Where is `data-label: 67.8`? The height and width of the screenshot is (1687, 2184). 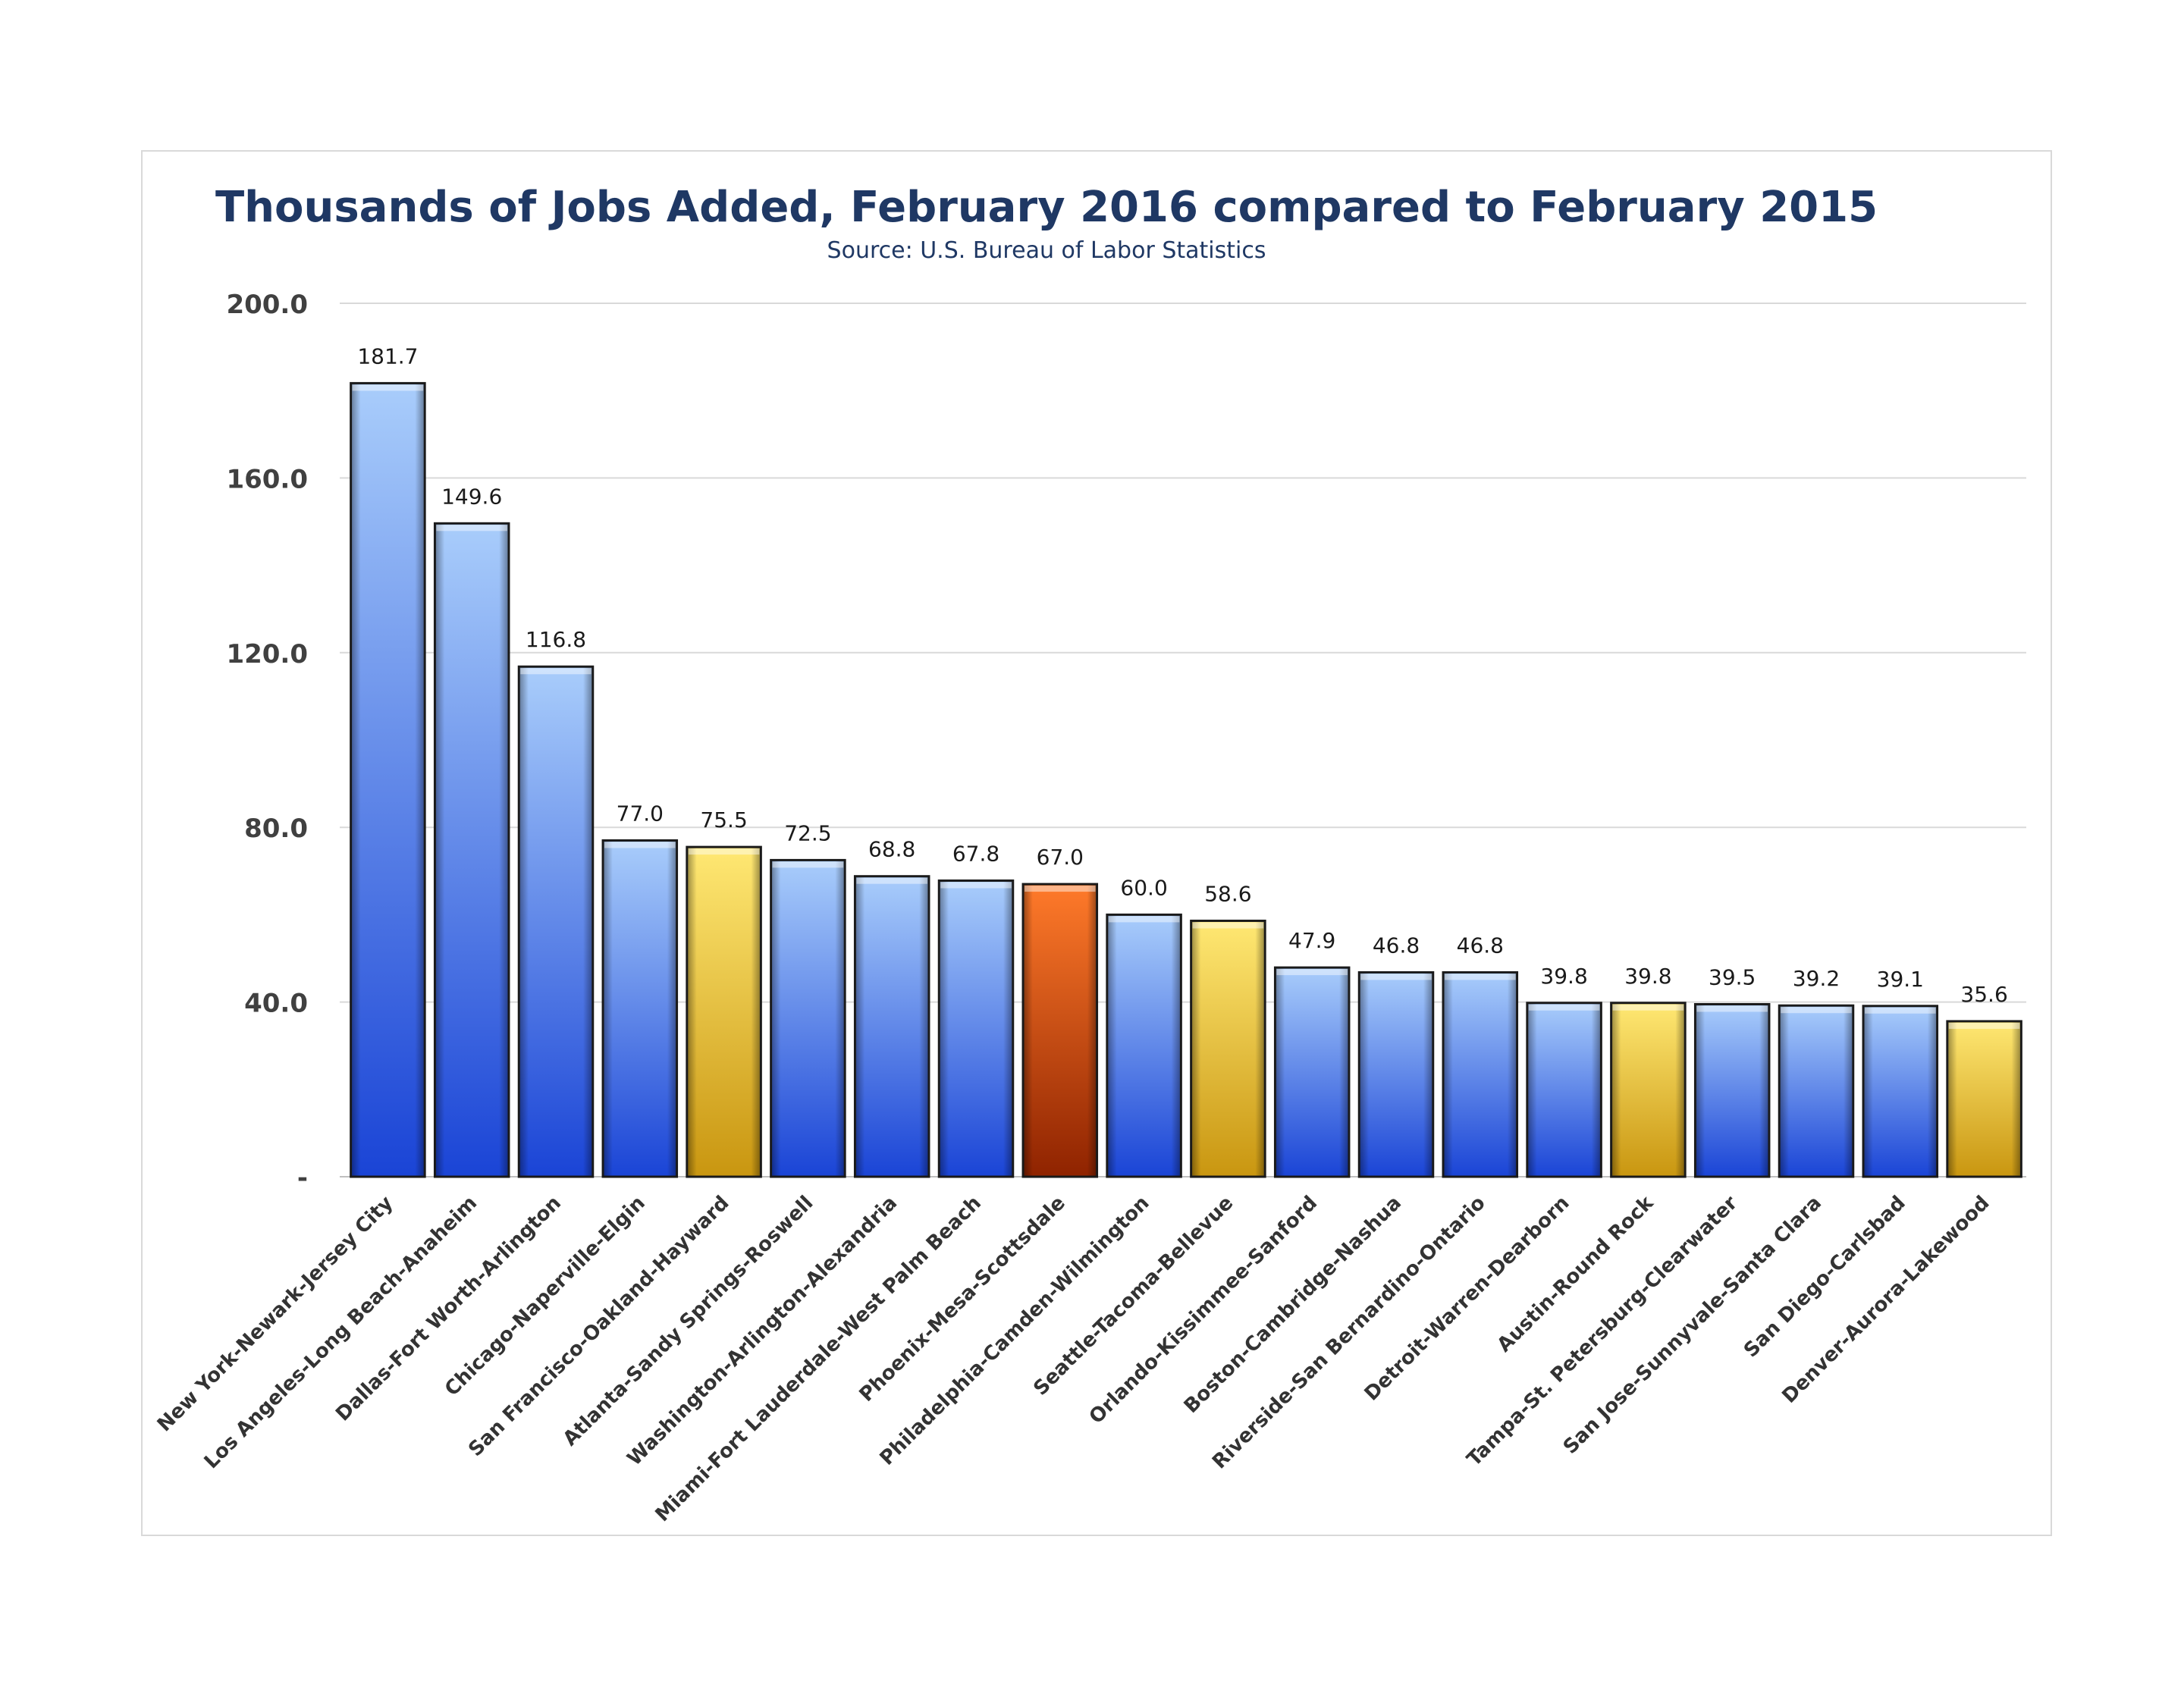
data-label: 67.8 is located at coordinates (975, 854).